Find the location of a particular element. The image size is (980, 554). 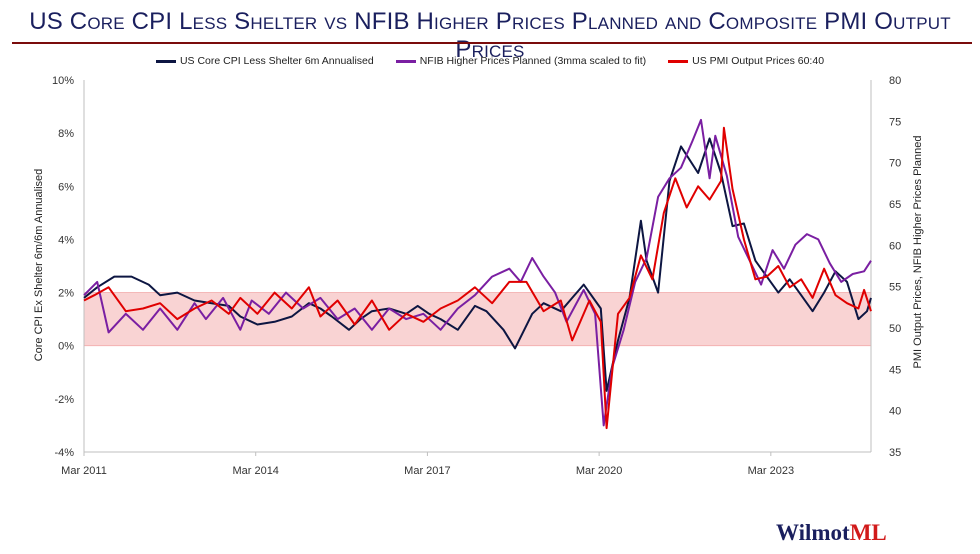

legend-item-pmi: US PMI Output Prices 60:40 is located at coordinates (746, 61).